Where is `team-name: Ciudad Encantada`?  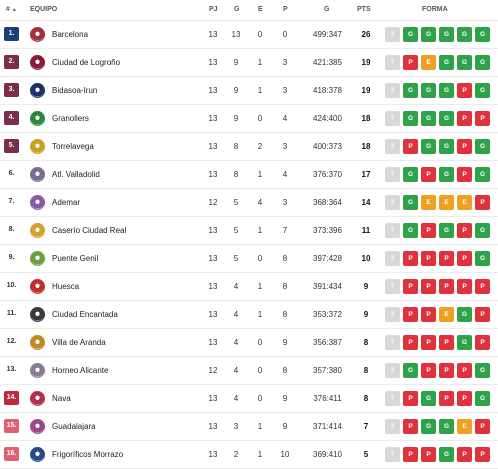
team-name: Ciudad Encantada is located at coordinates (85, 314).